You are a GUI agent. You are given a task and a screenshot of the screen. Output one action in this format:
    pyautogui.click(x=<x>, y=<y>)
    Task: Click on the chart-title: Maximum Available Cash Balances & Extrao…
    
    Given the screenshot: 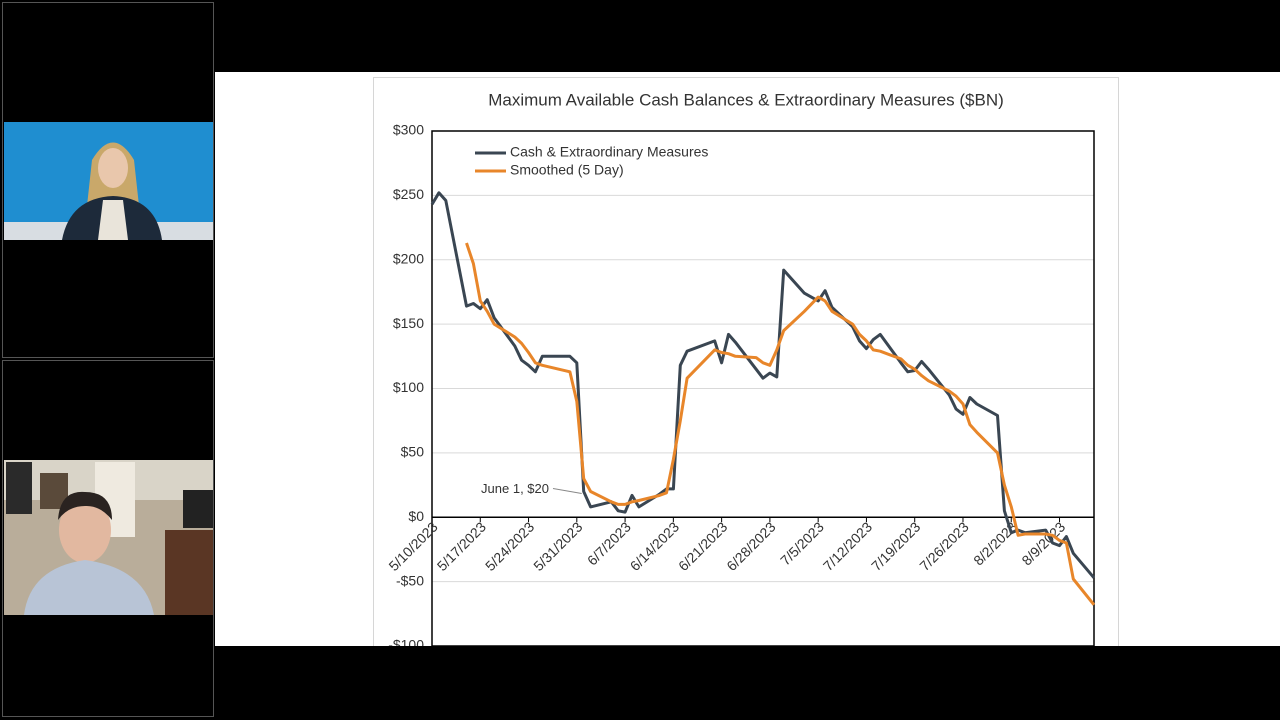 What is the action you would take?
    pyautogui.click(x=746, y=99)
    